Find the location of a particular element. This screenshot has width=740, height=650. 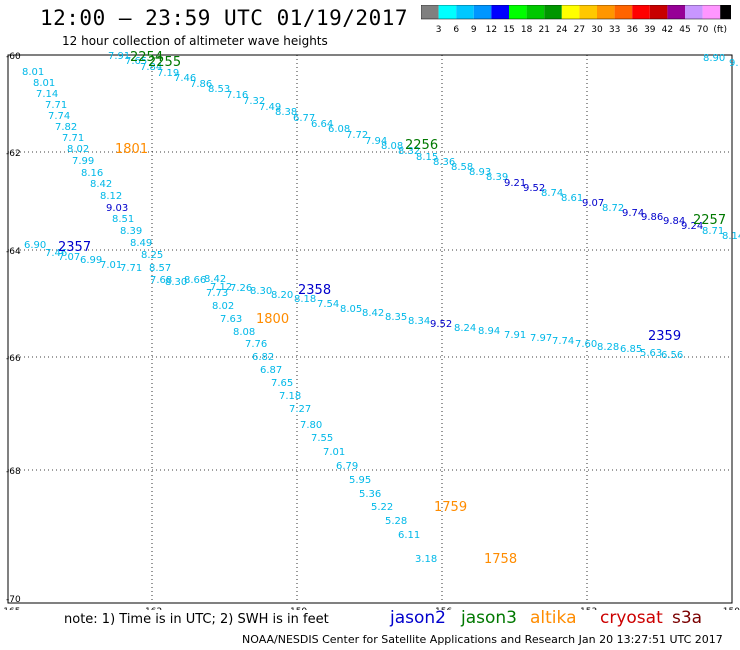

longitude-label: -159 is located at coordinates (297, 608).